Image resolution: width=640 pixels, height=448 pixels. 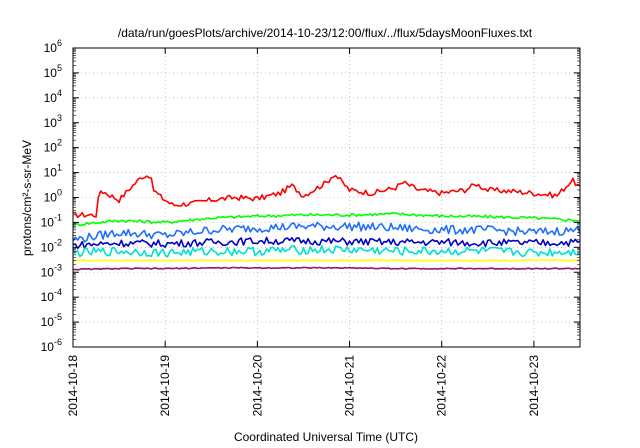 I want to click on y-tick-label: 10², so click(x=53, y=146).